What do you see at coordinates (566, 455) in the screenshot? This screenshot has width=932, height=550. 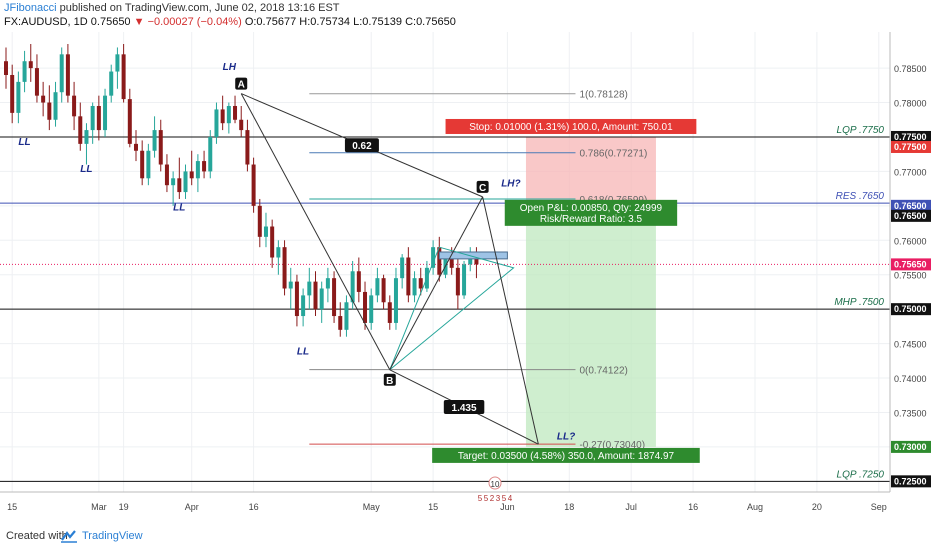 I see `target-label-bg` at bounding box center [566, 455].